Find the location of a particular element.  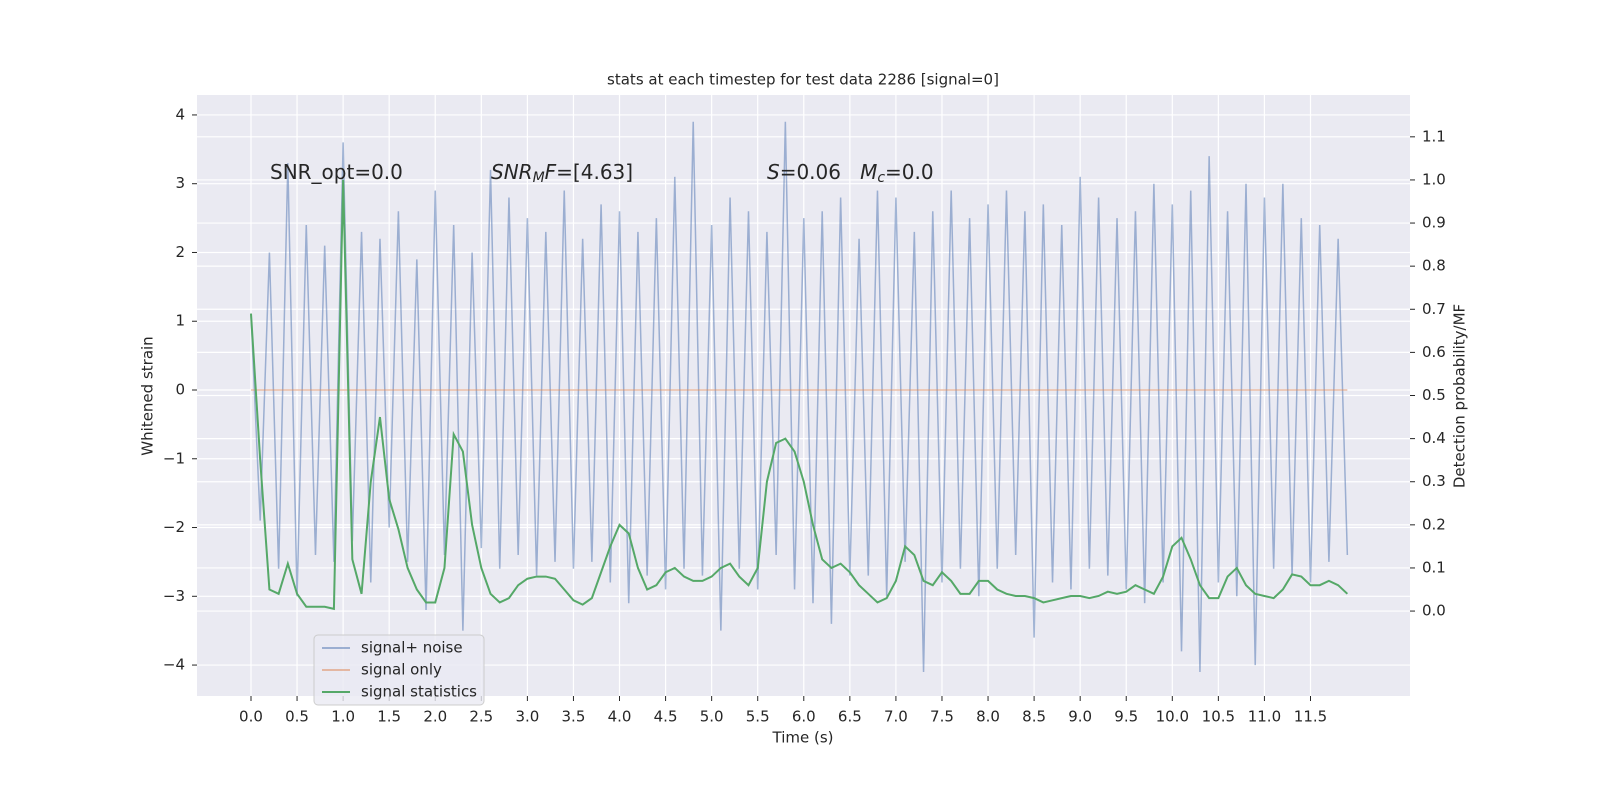

y-tick-label: −2 is located at coordinates (174, 527).